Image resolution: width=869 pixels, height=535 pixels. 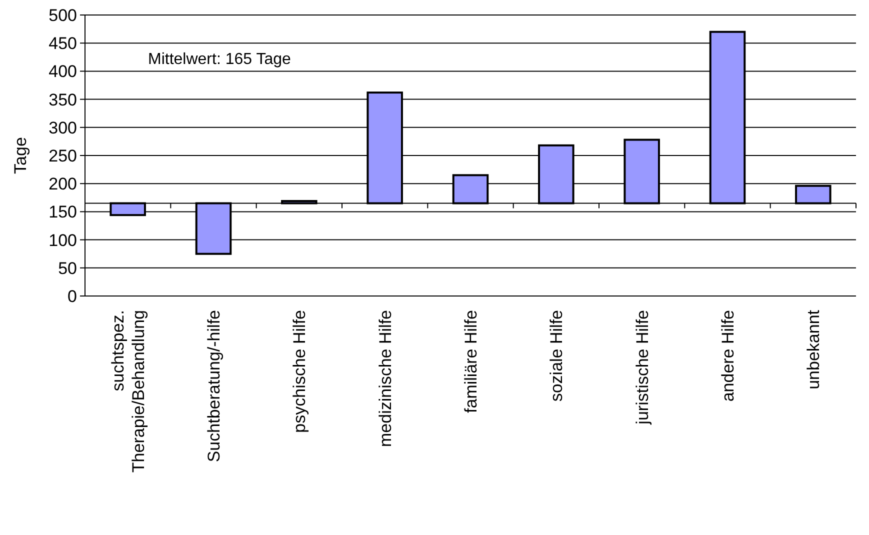 What do you see at coordinates (62, 128) in the screenshot?
I see `y-tick-label: 300` at bounding box center [62, 128].